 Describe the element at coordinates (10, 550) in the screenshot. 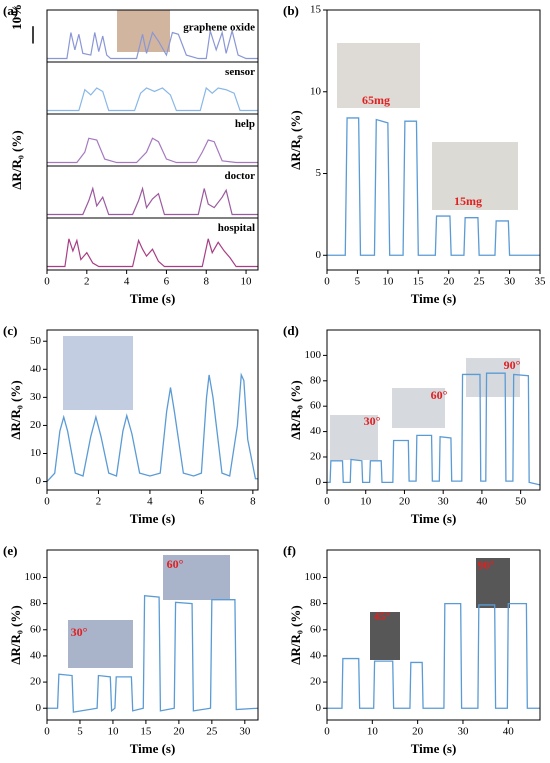

I see `panel-label: (e)` at that location.